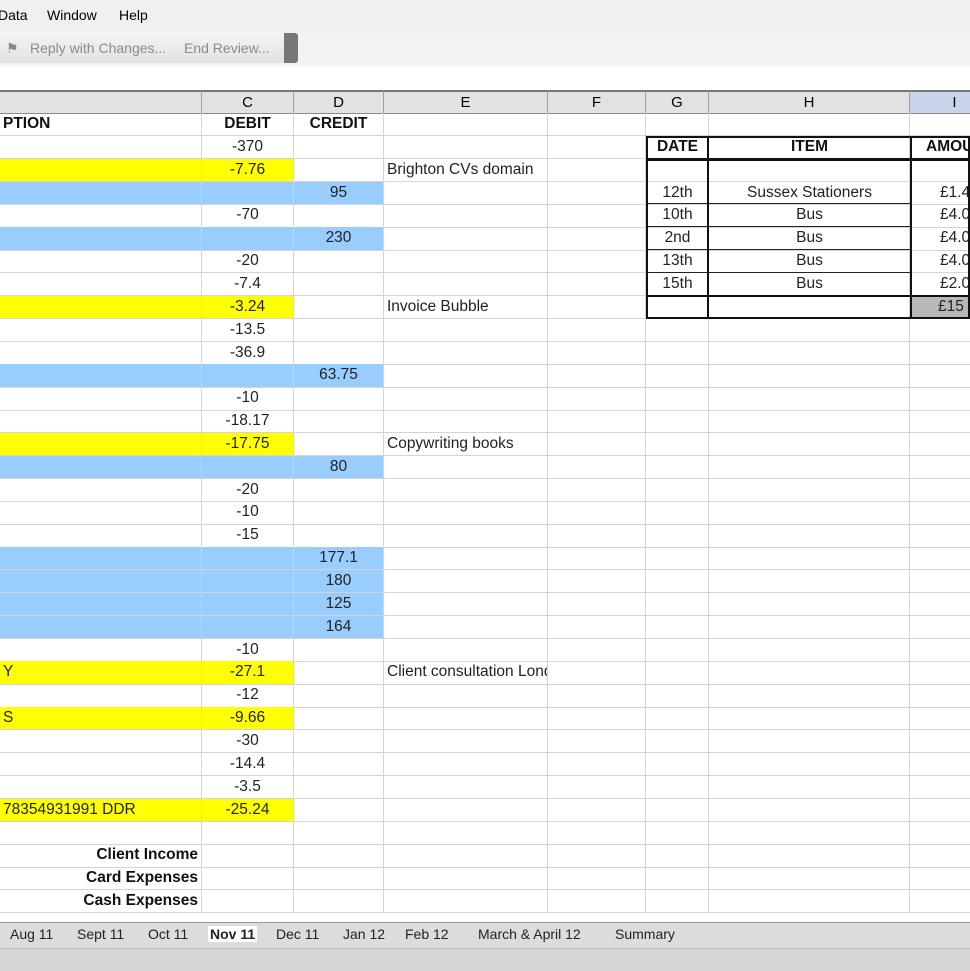 This screenshot has width=970, height=971. Describe the element at coordinates (339, 239) in the screenshot. I see `cell-d6: 230` at that location.